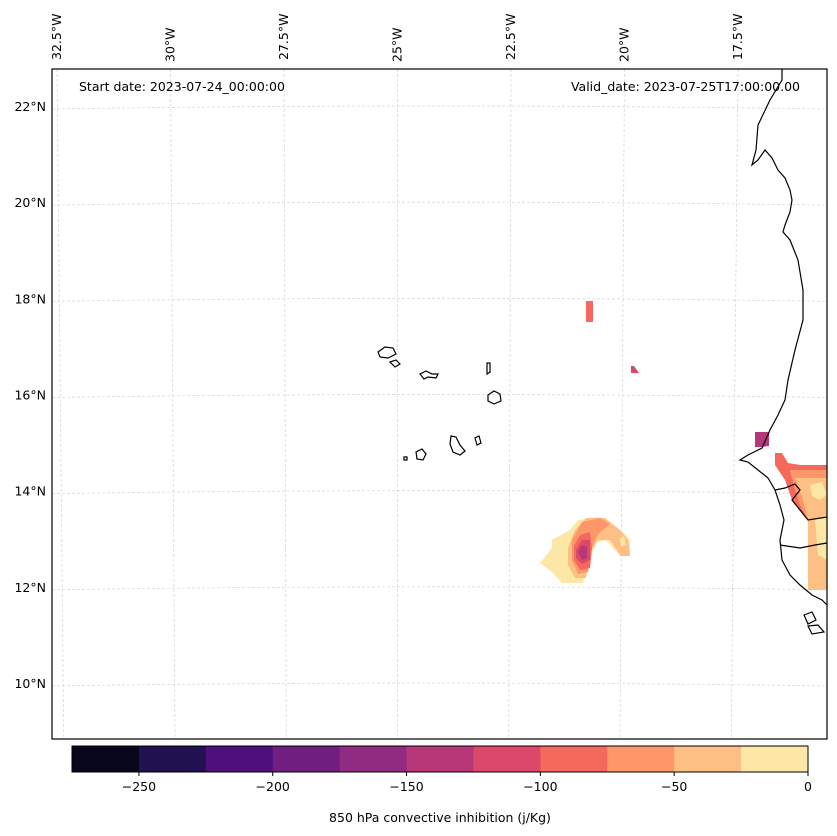 This screenshot has width=837, height=836. Describe the element at coordinates (56, 37) in the screenshot. I see `lon-tick-label: 32.5°W` at that location.